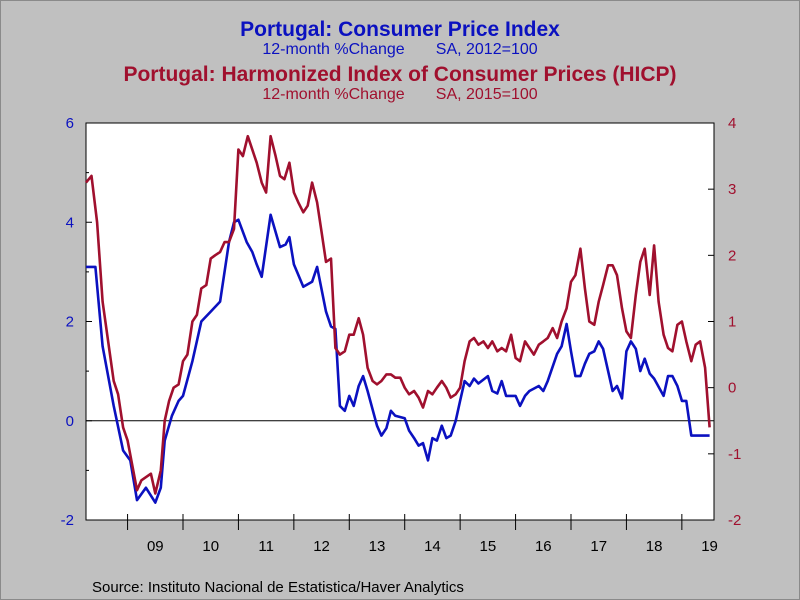 The image size is (800, 600). I want to click on right-tick-label: -1, so click(734, 454).